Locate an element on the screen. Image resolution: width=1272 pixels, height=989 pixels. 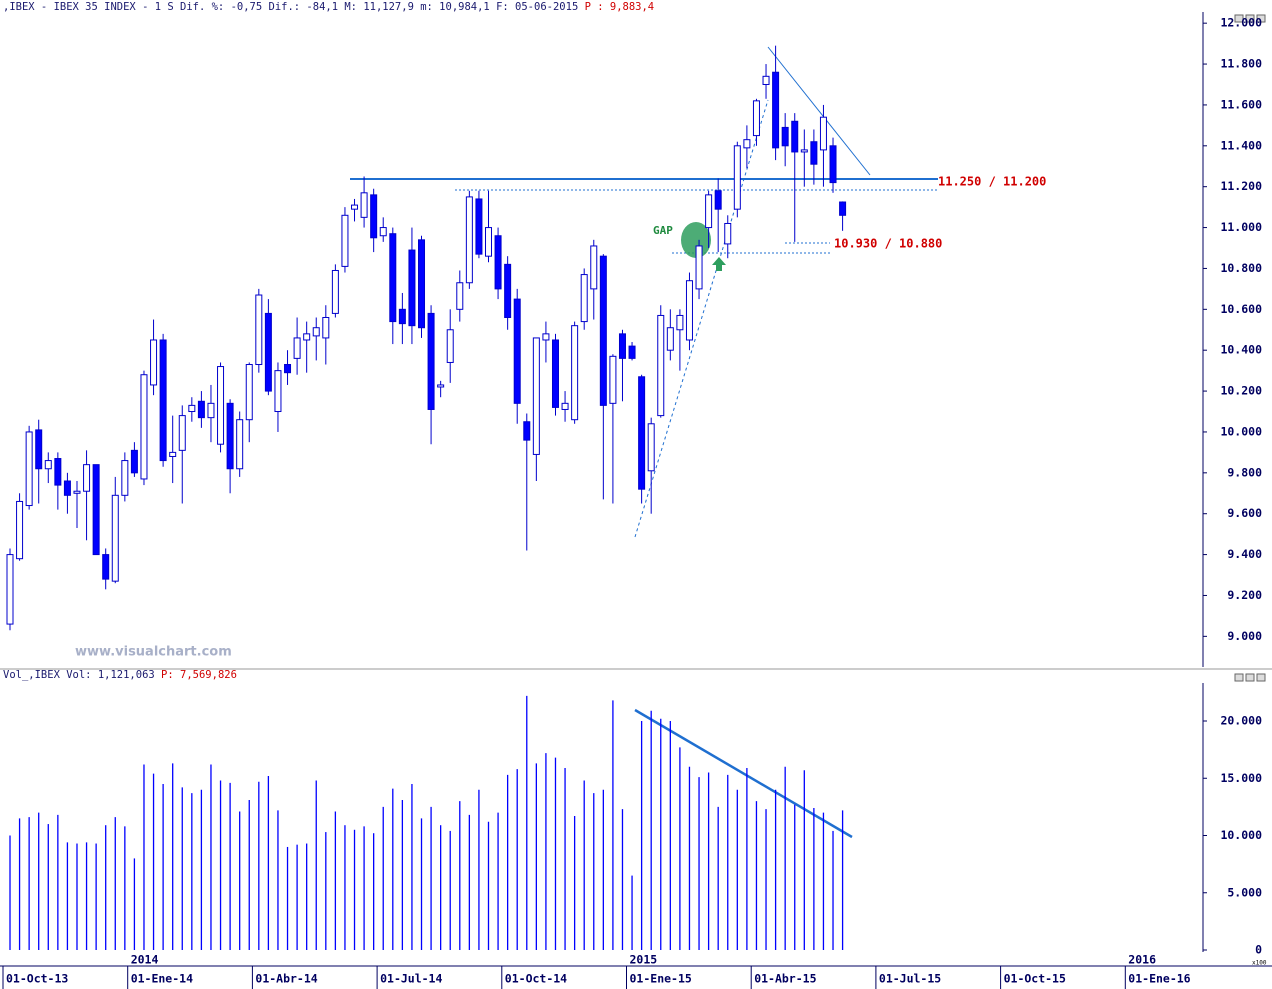
year-label: 2014 is located at coordinates (145, 960).